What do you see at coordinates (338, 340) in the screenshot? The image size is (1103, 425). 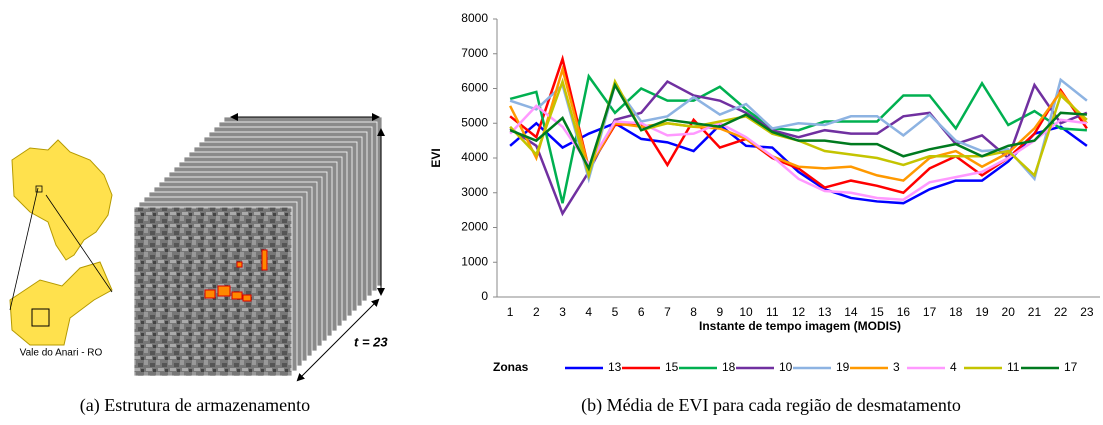 I see `time-arrow` at bounding box center [338, 340].